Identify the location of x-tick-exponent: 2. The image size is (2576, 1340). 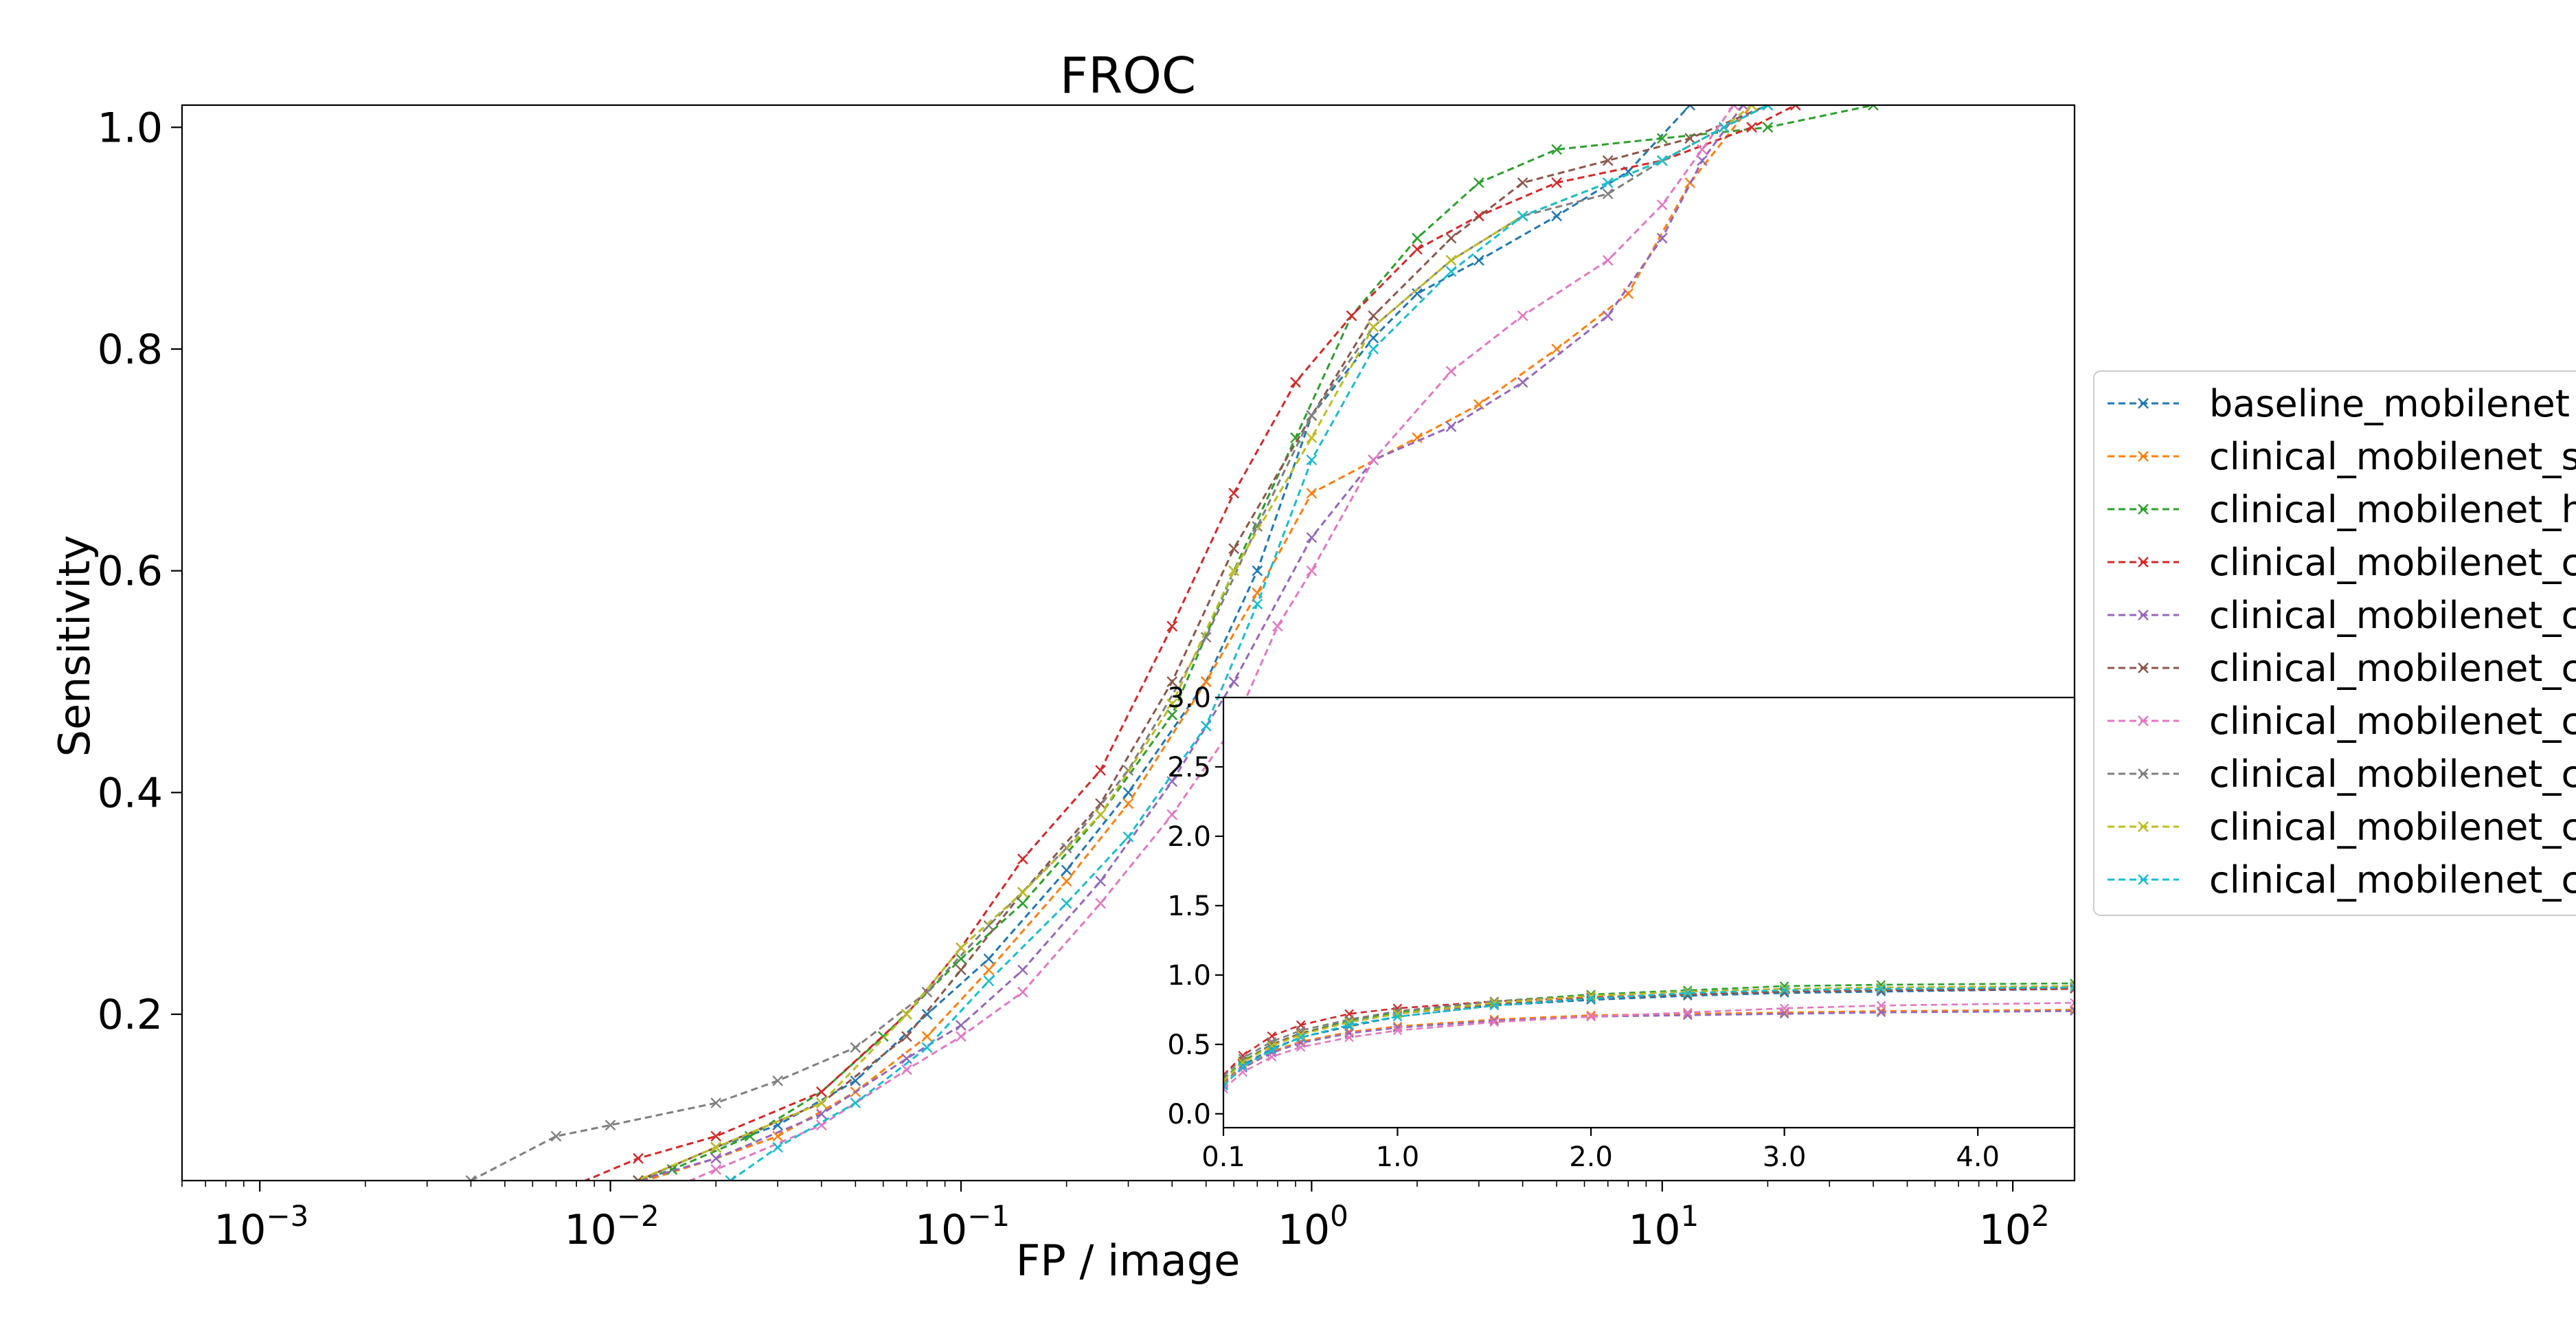
(2040, 1216).